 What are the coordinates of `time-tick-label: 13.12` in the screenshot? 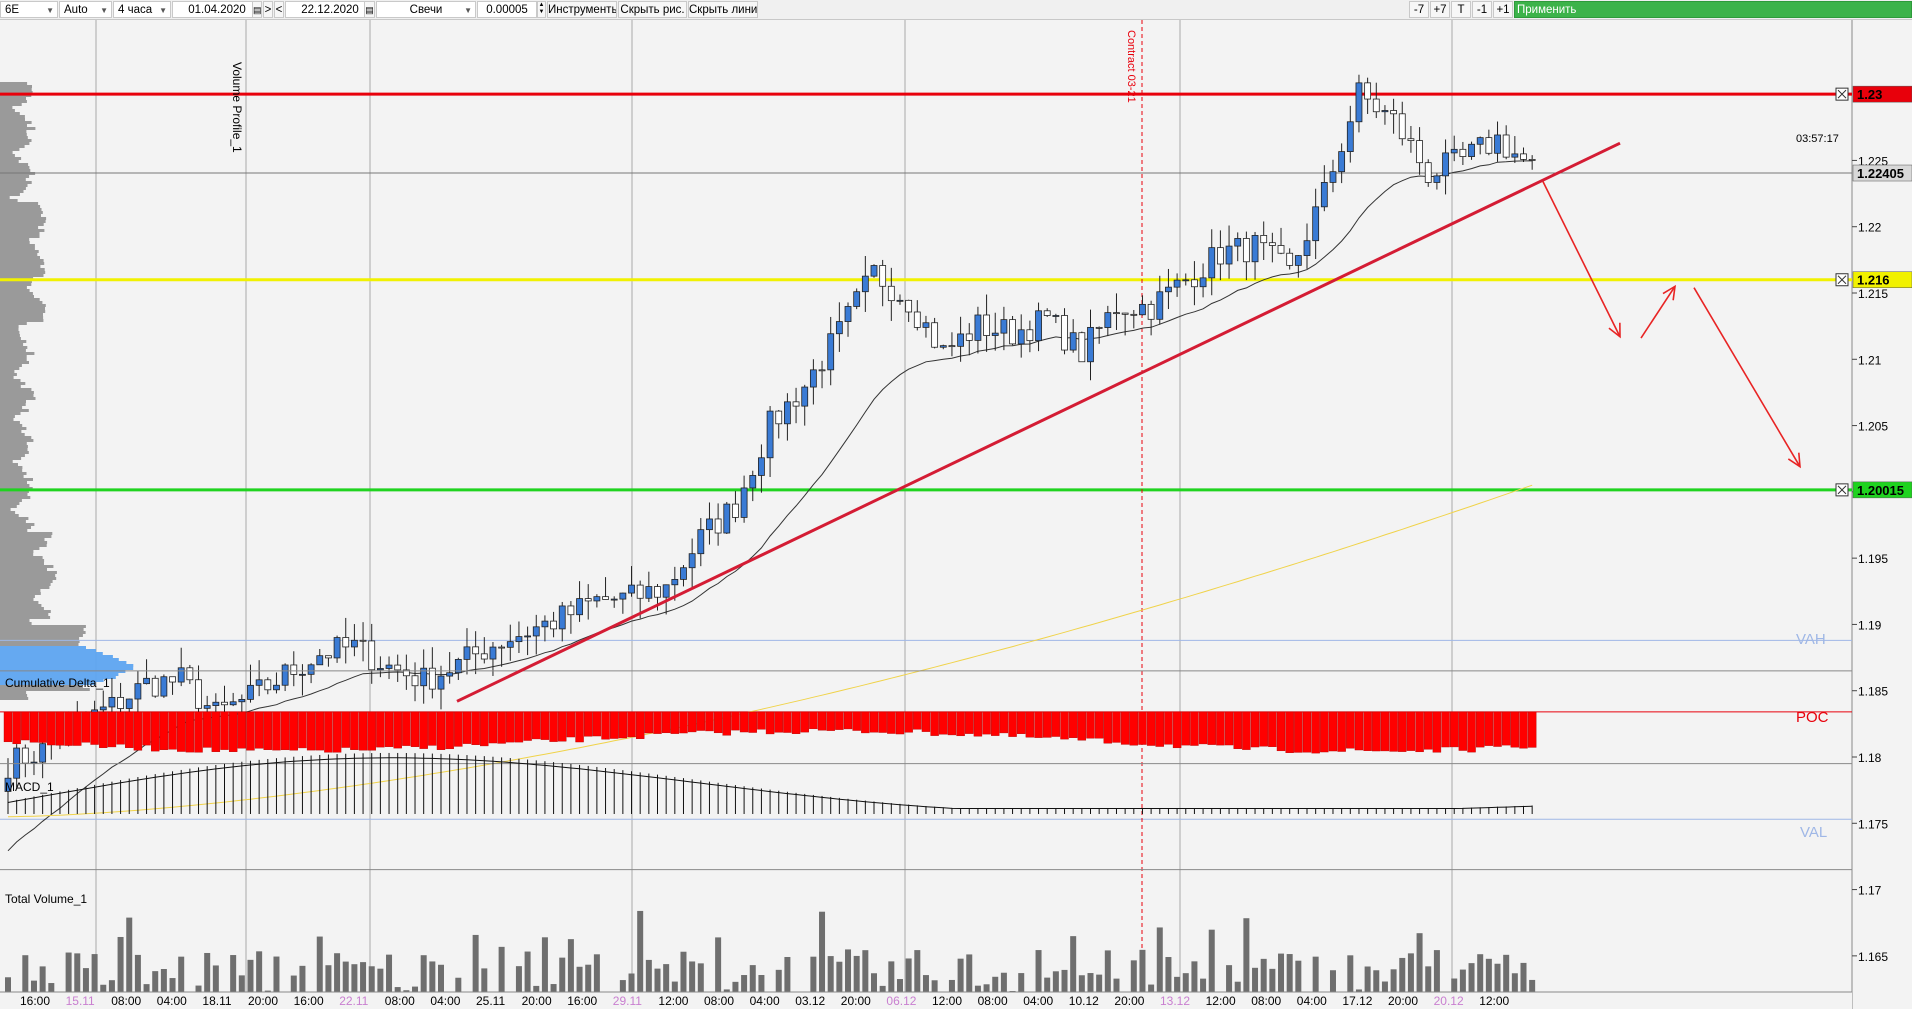 It's located at (1175, 1001).